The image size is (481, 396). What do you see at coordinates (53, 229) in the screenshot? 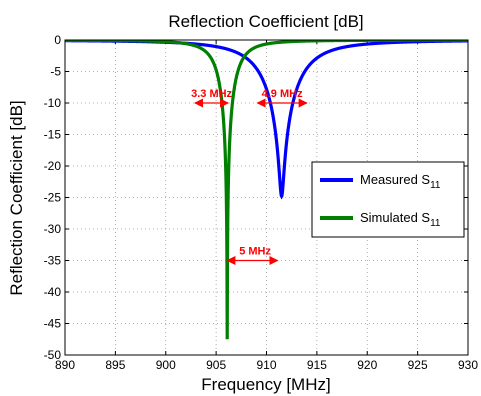
I see `y-tick-label: -30` at bounding box center [53, 229].